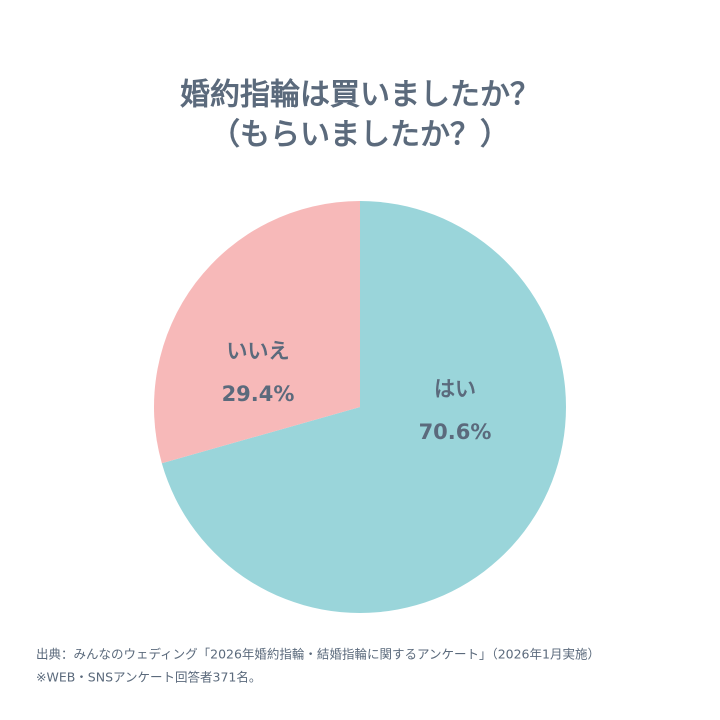 The height and width of the screenshot is (720, 720). I want to click on chart-subtitle: （もらいましたか？）, so click(360, 135).